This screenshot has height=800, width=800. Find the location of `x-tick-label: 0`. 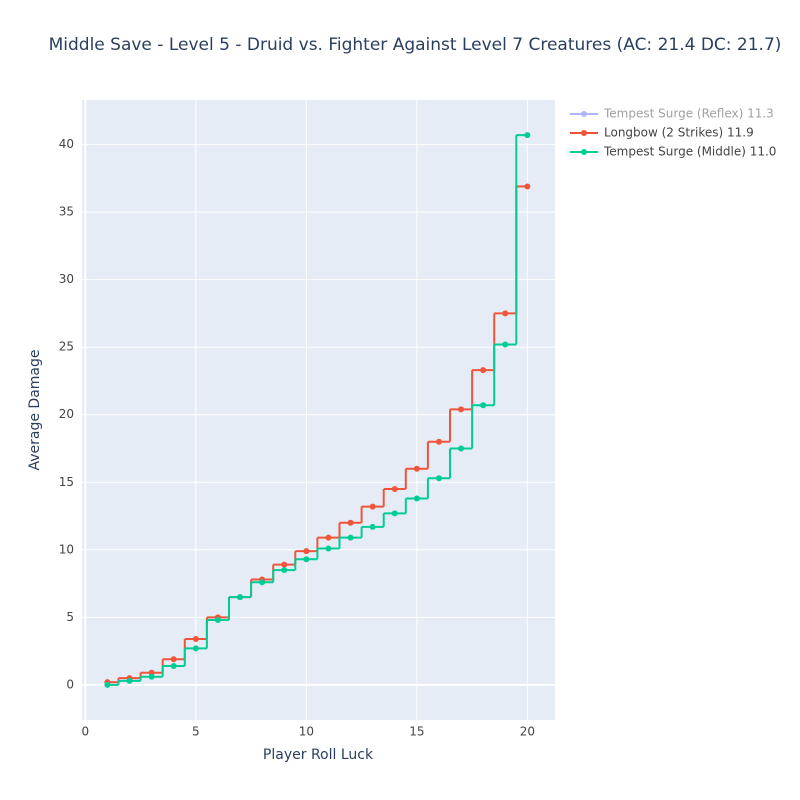

x-tick-label: 0 is located at coordinates (85, 732).